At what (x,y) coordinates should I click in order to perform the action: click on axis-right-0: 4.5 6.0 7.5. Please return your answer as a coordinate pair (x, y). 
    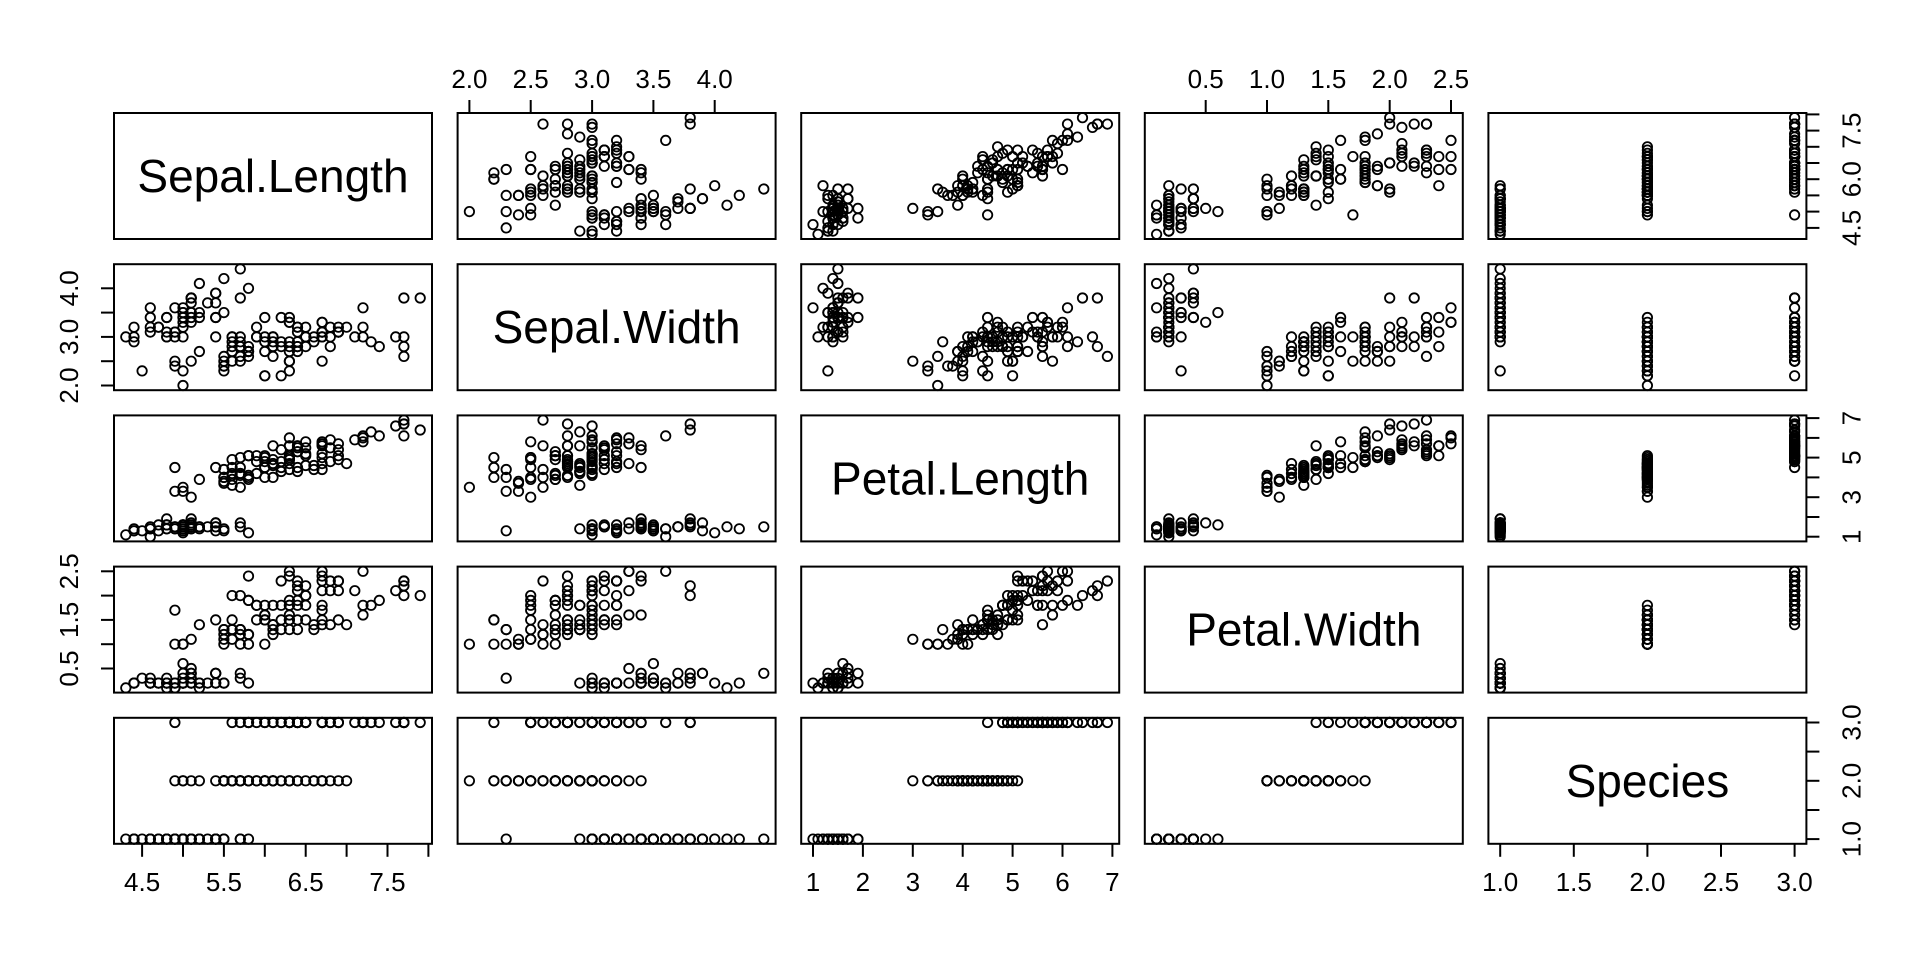
    Looking at the image, I should click on (1836, 179).